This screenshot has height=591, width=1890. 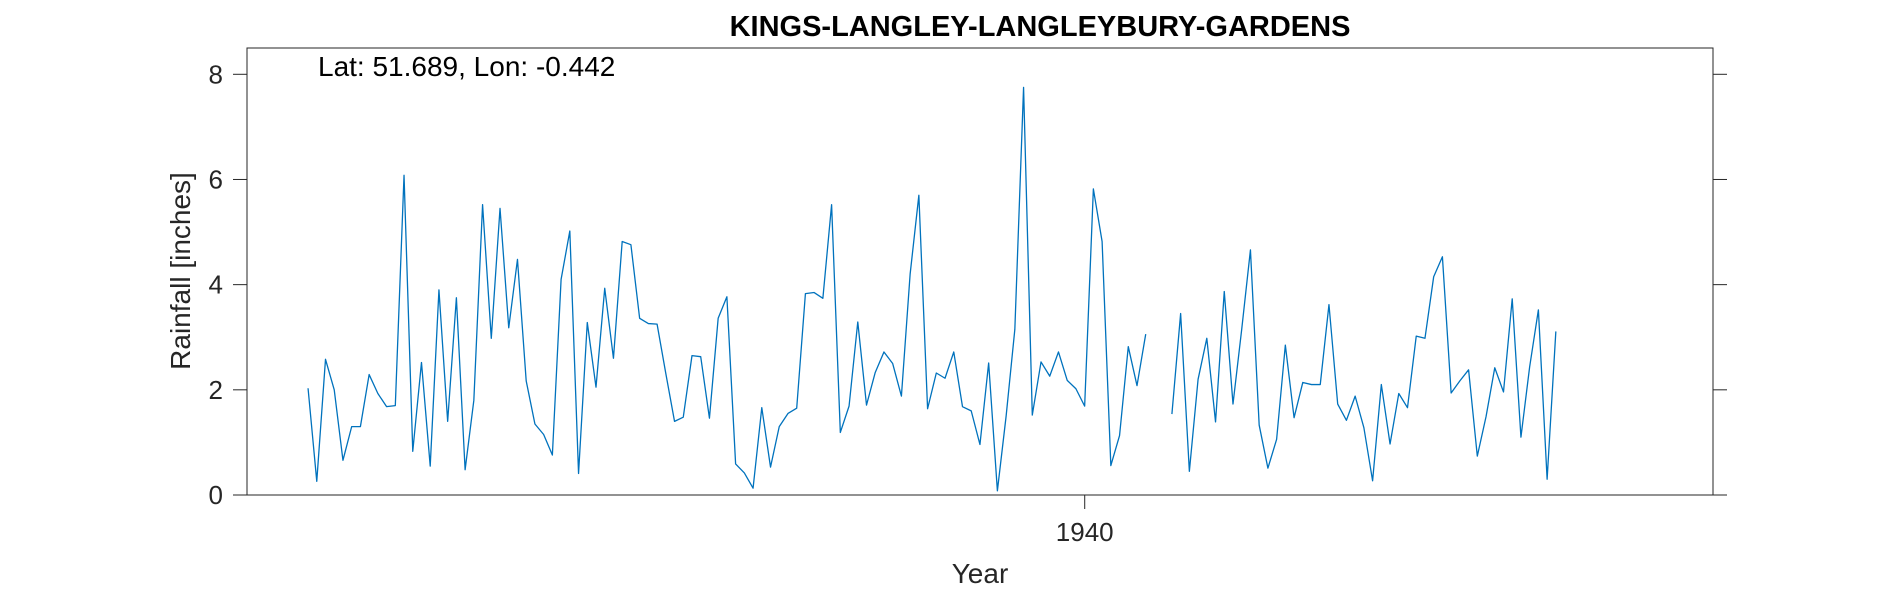 What do you see at coordinates (1040, 27) in the screenshot?
I see `chart-title: KINGS-LANGLEY-LANGLEYBURY-GARDENS` at bounding box center [1040, 27].